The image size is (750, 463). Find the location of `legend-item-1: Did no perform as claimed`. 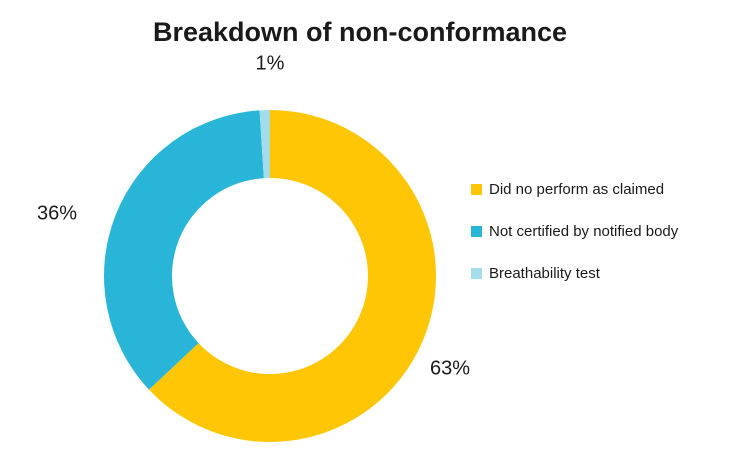

legend-item-1: Did no perform as claimed is located at coordinates (574, 189).